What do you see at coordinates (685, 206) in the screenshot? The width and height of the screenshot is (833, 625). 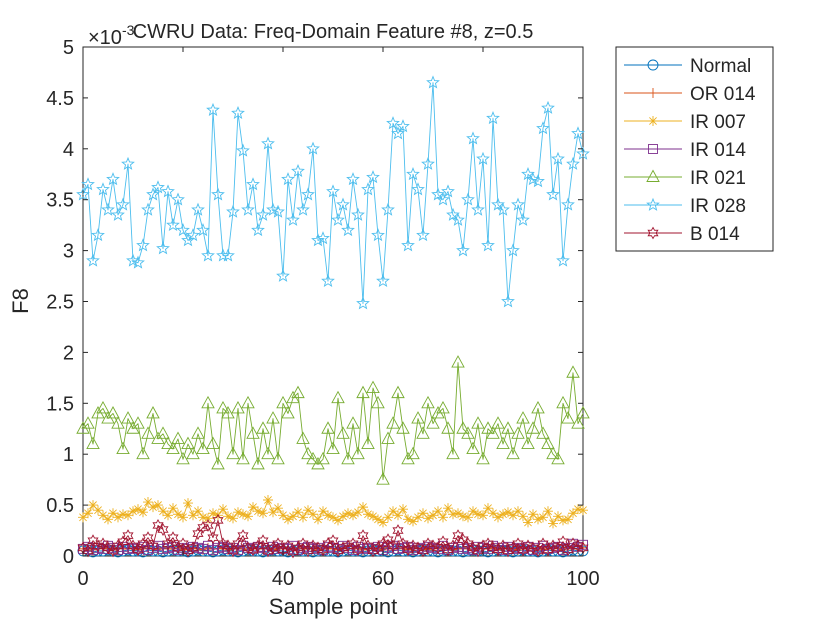 I see `legend-item-ir-028: IR 028` at bounding box center [685, 206].